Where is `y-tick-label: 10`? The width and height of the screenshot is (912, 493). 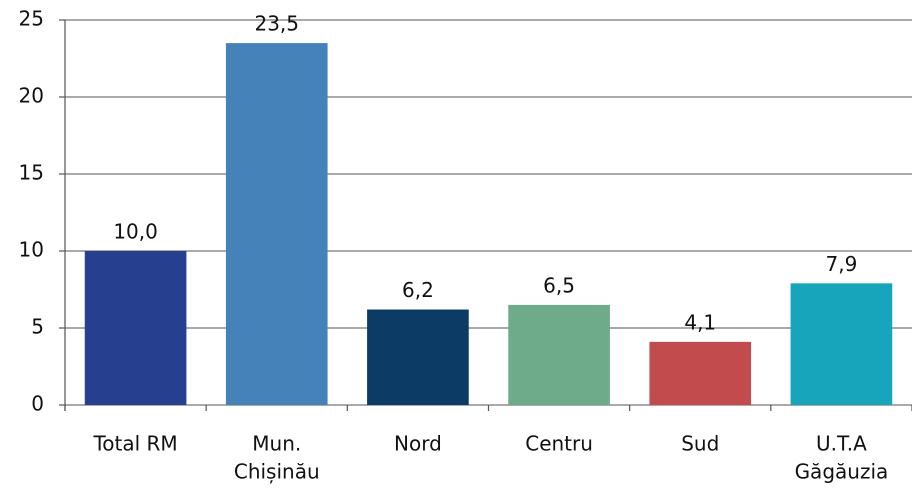
y-tick-label: 10 is located at coordinates (31, 250).